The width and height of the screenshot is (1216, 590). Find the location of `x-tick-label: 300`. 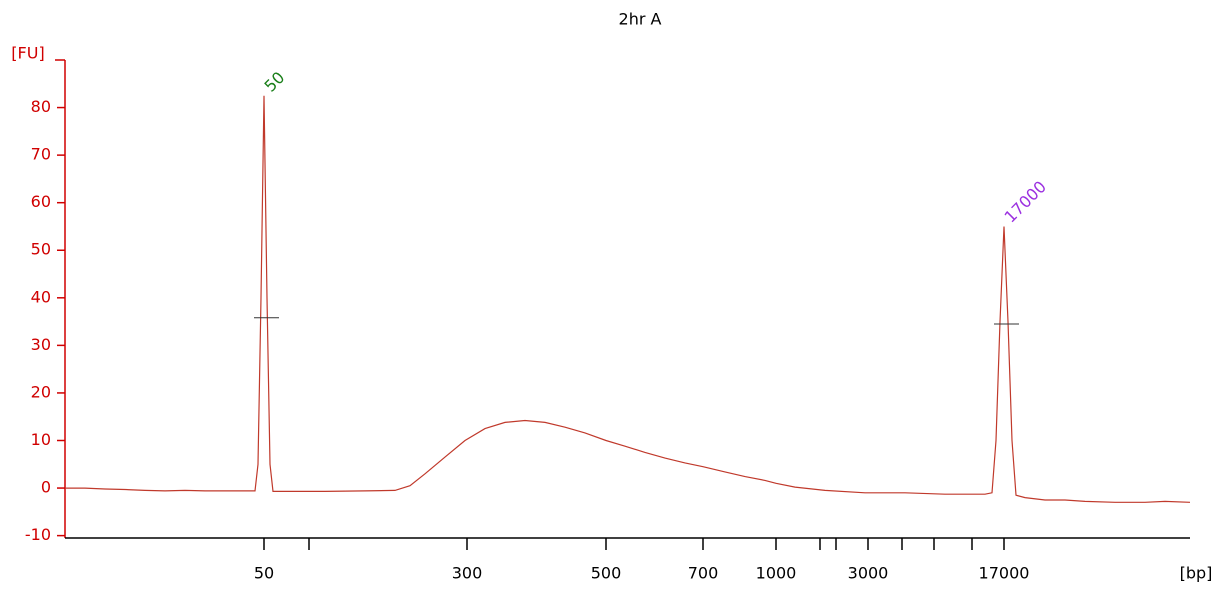

x-tick-label: 300 is located at coordinates (467, 573).